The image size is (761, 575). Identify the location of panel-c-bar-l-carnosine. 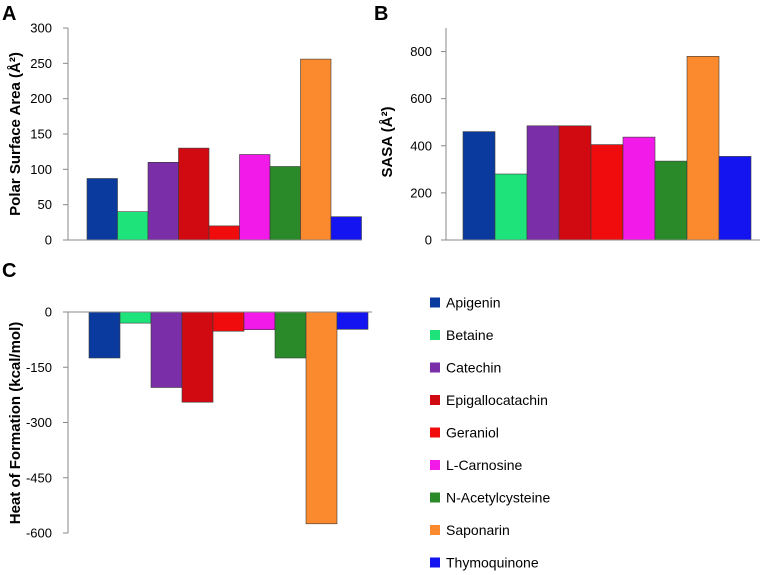
(259, 321).